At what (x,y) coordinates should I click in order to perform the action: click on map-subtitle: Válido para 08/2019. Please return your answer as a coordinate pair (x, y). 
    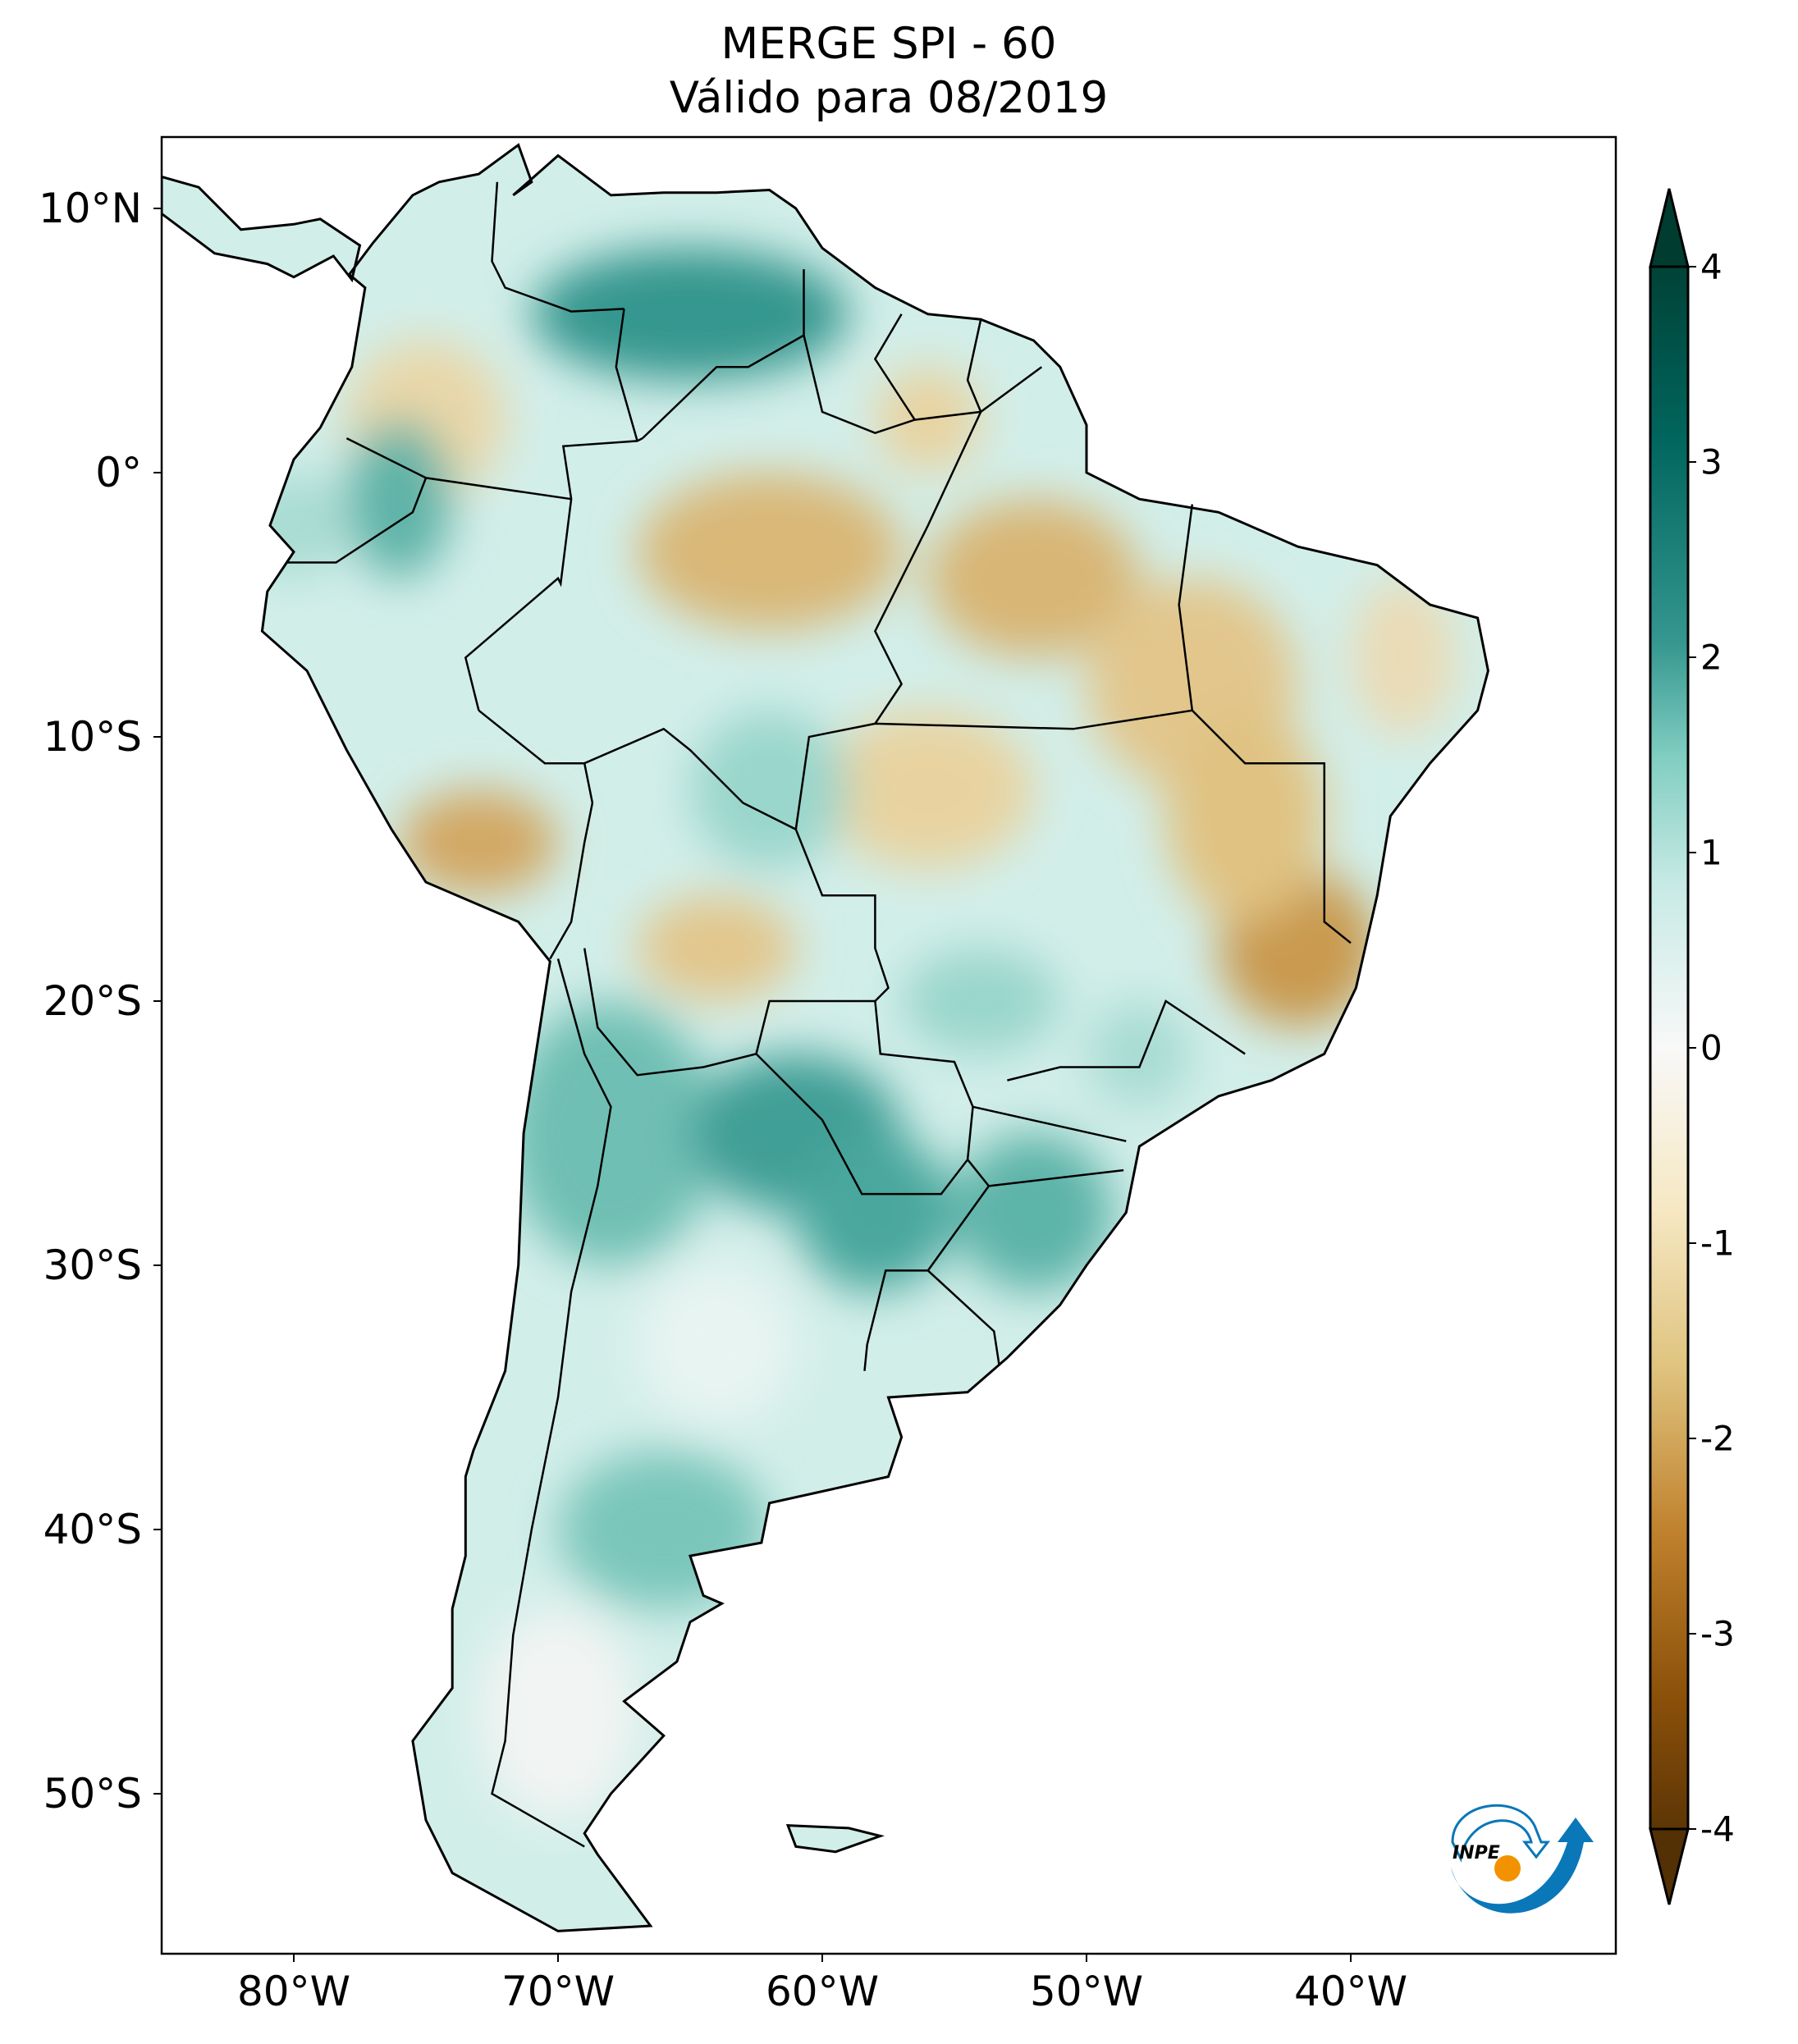
    Looking at the image, I should click on (889, 98).